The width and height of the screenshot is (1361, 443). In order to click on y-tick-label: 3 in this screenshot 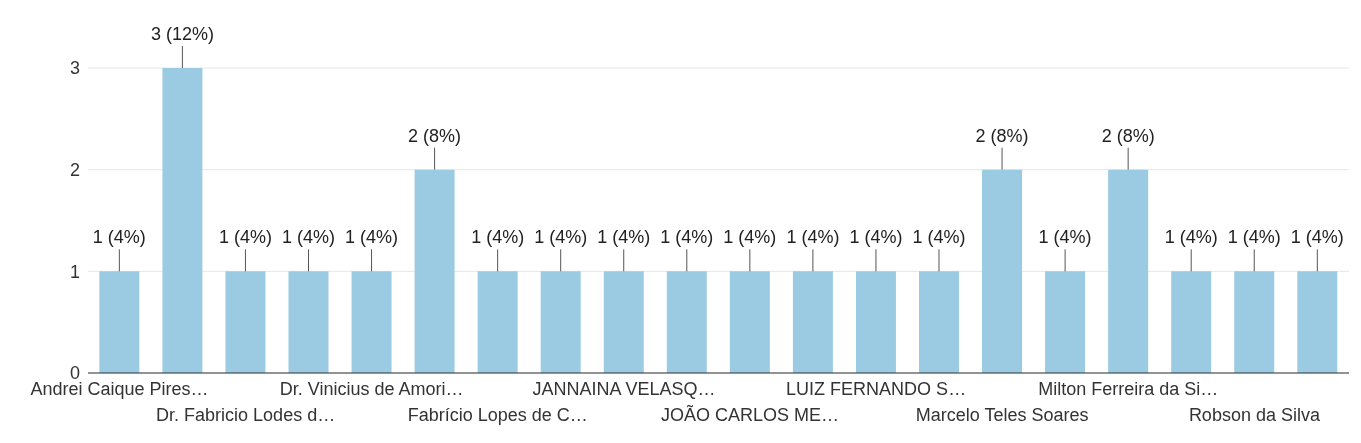, I will do `click(74, 68)`.